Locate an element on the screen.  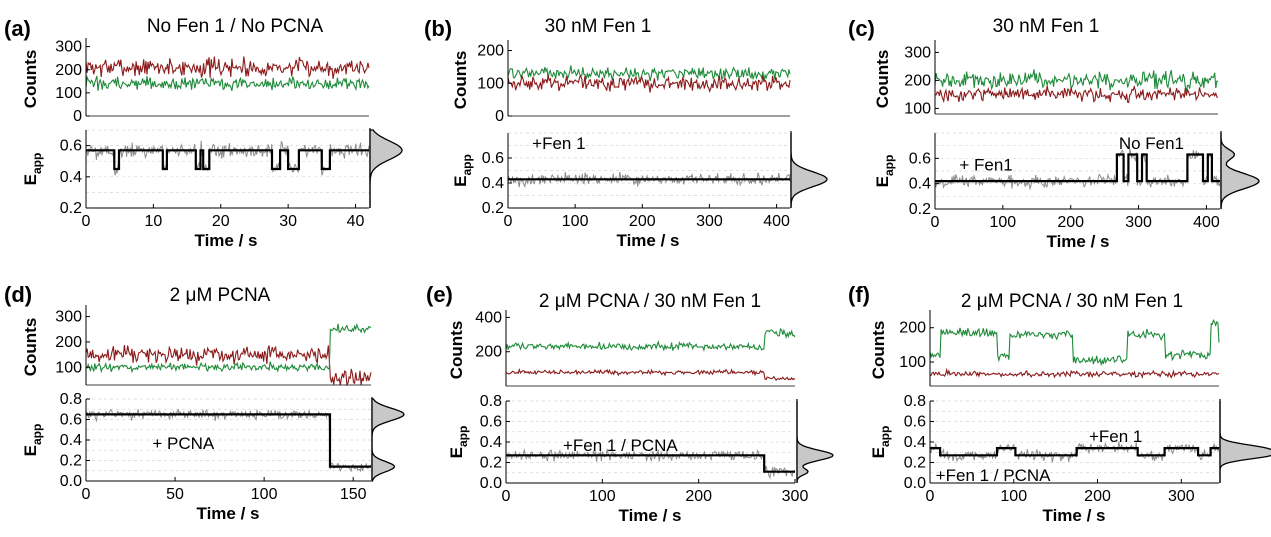
xtick-label: 10 is located at coordinates (153, 221).